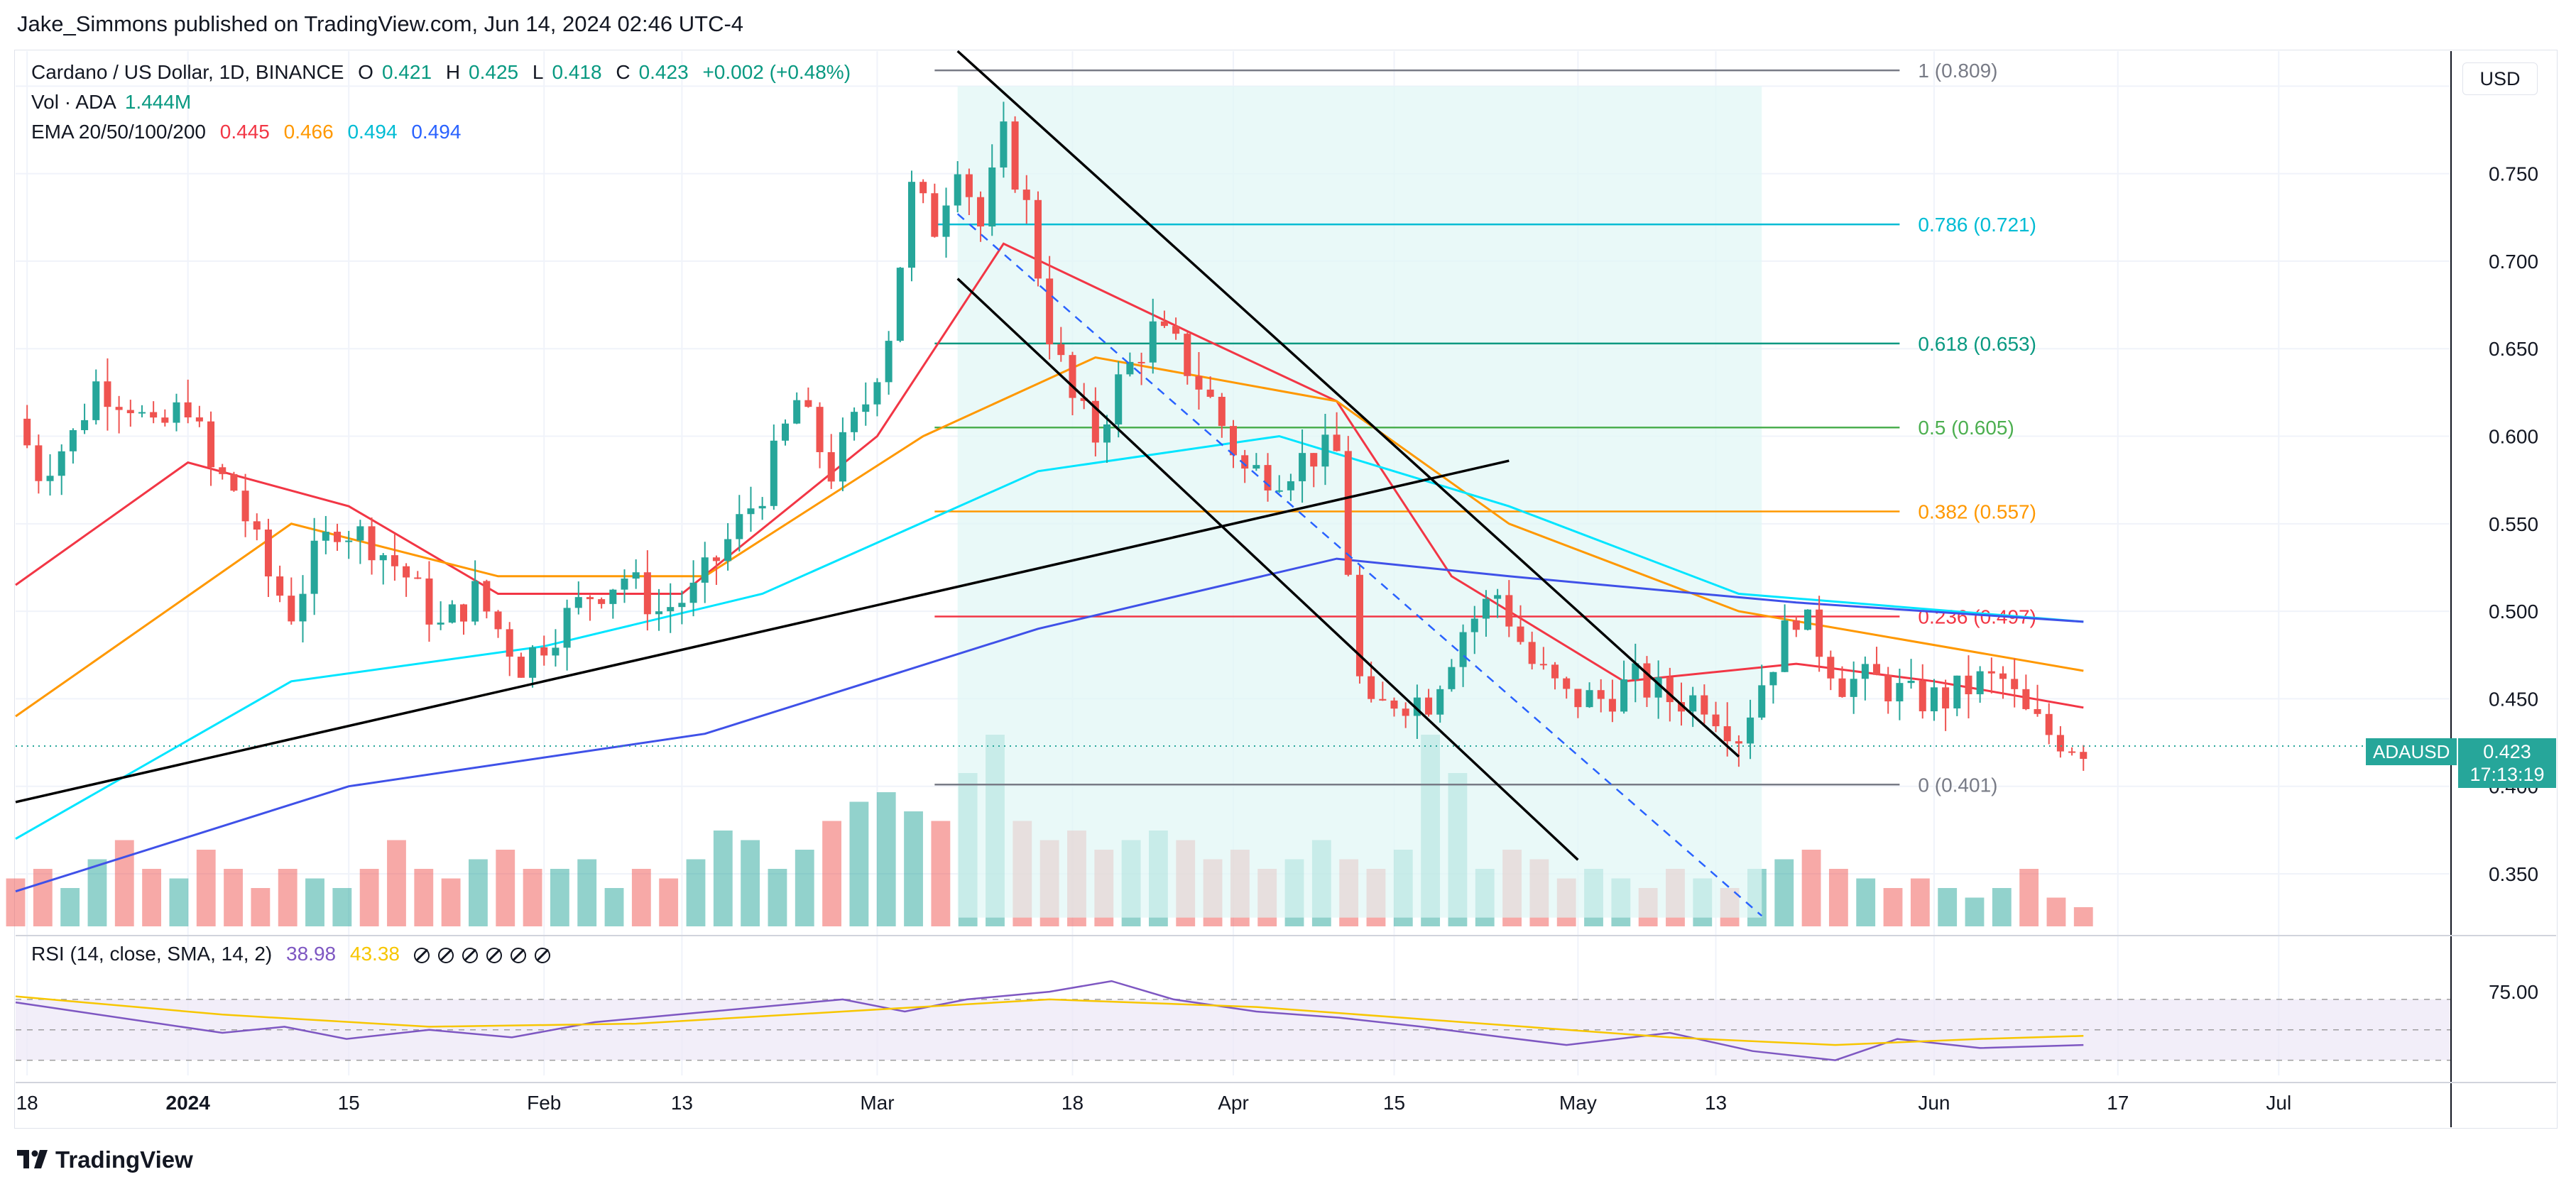 The height and width of the screenshot is (1189, 2576). I want to click on rsi-rsi-line, so click(1049, 1021).